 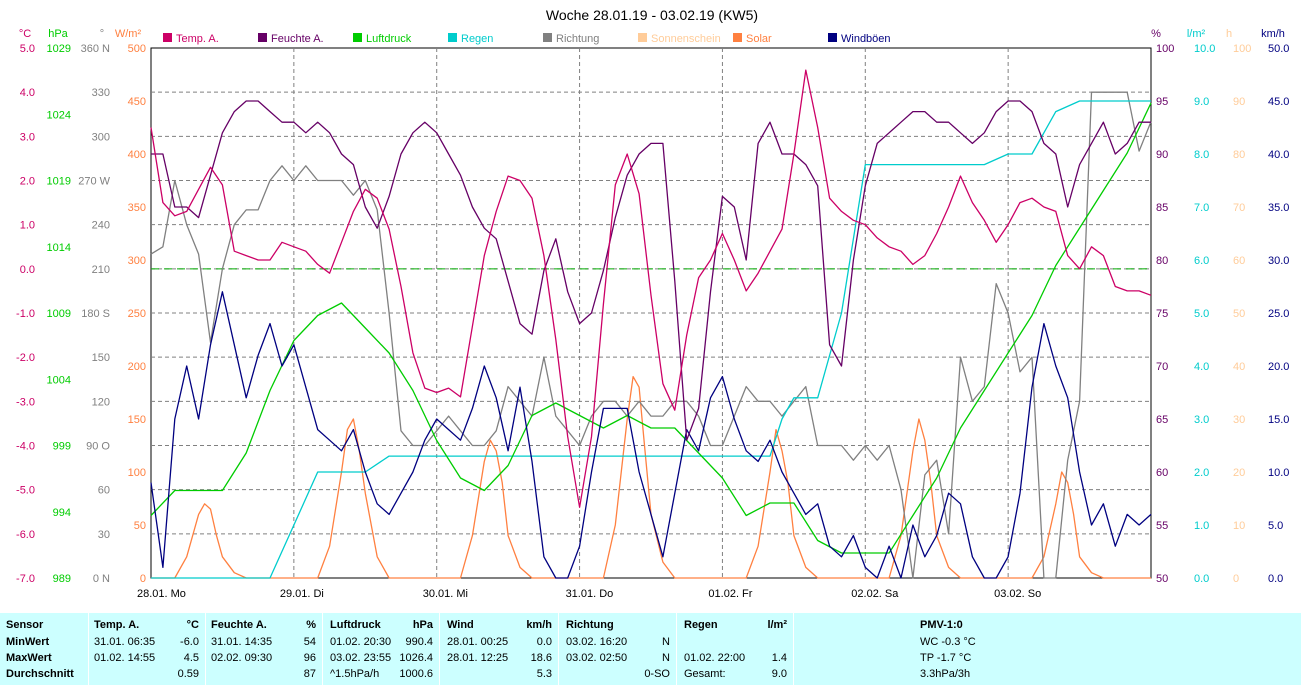 What do you see at coordinates (478, 642) in the screenshot?
I see `stats-wind-min-time: 28.01. 00:25` at bounding box center [478, 642].